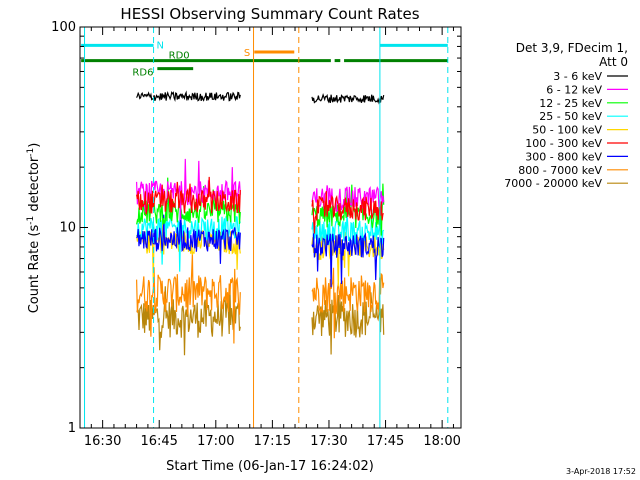  Describe the element at coordinates (31, 220) in the screenshot. I see `y-axis-label-exponent-1: -1` at that location.